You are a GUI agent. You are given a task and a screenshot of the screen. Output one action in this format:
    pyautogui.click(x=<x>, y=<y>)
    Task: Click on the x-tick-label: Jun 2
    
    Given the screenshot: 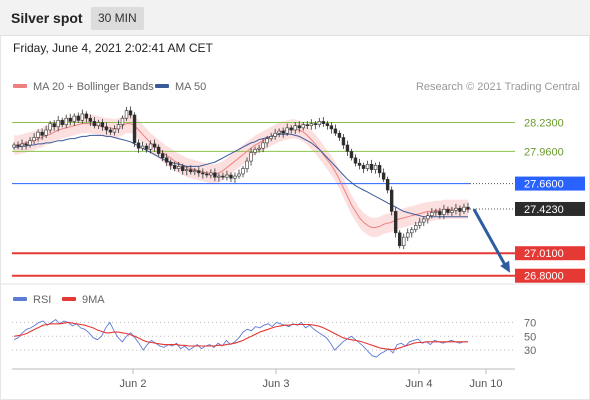 What is the action you would take?
    pyautogui.click(x=133, y=384)
    